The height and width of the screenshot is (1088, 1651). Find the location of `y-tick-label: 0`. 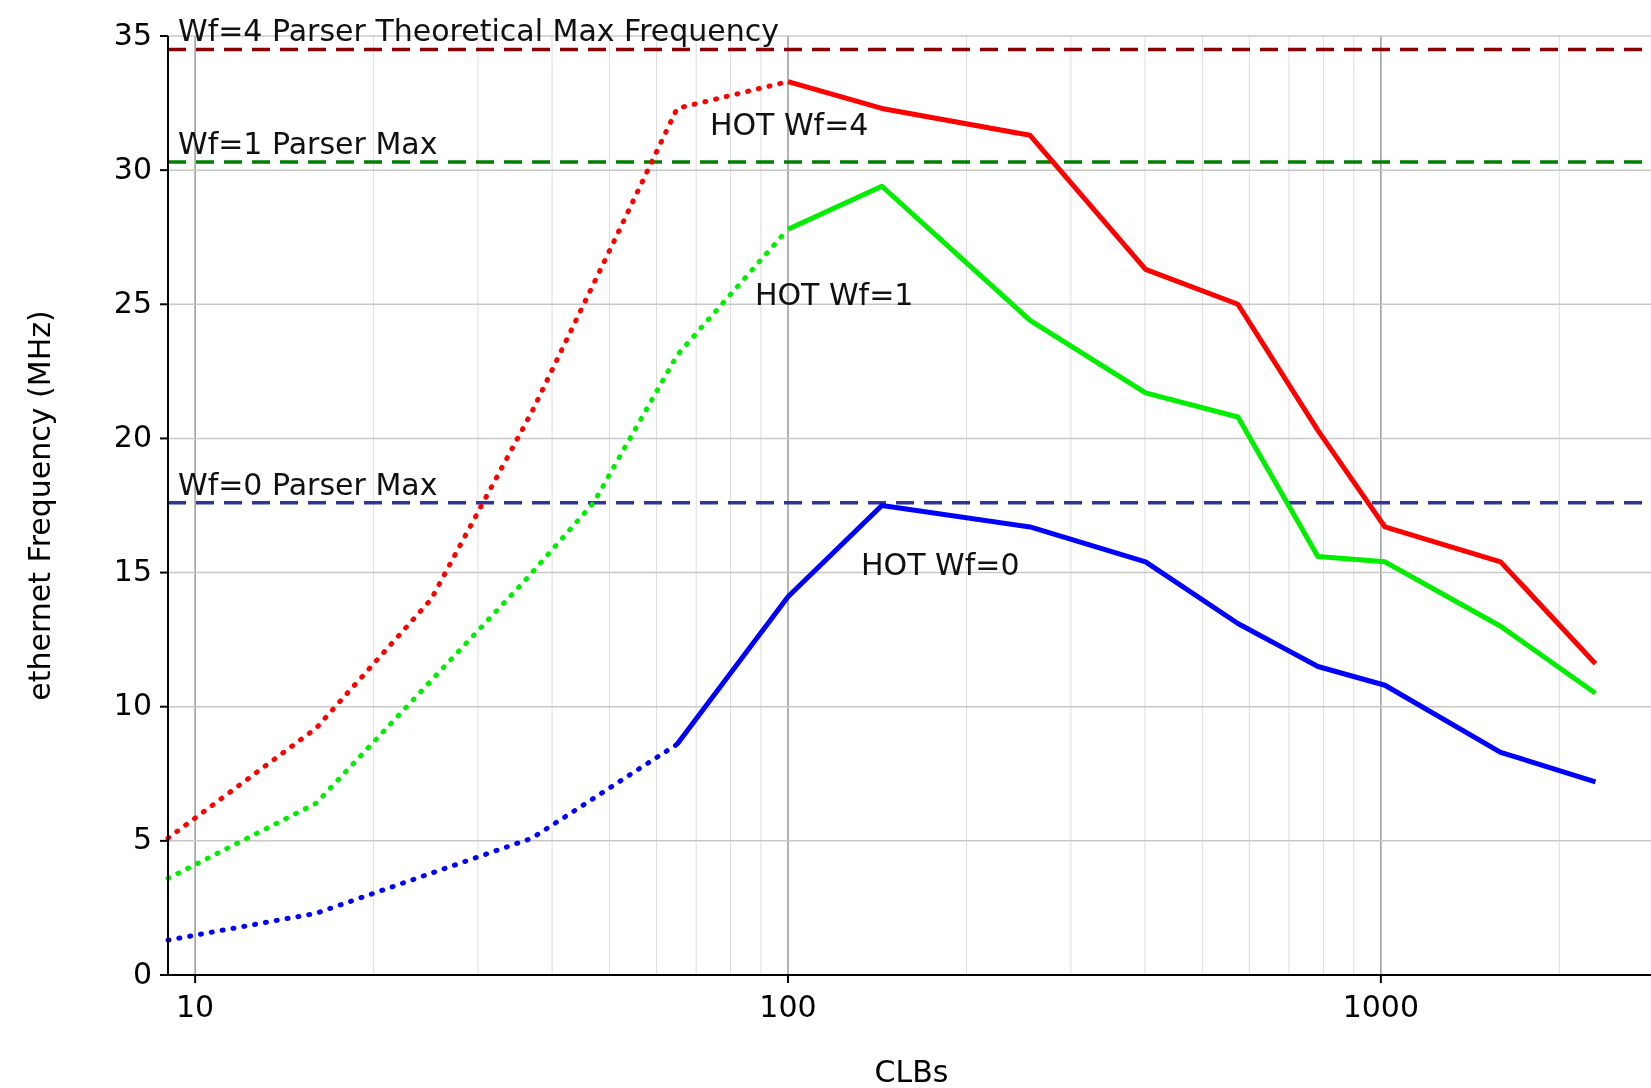

y-tick-label: 0 is located at coordinates (142, 973).